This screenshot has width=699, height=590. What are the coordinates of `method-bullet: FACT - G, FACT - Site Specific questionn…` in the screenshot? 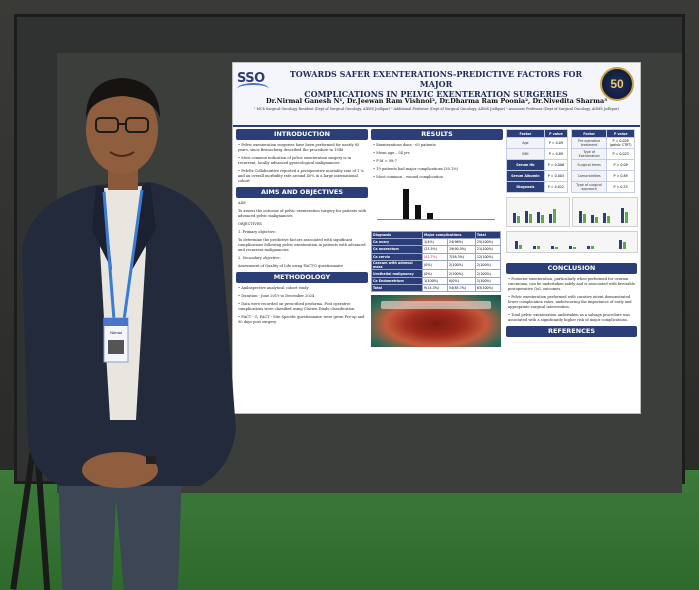 It's located at (303, 320).